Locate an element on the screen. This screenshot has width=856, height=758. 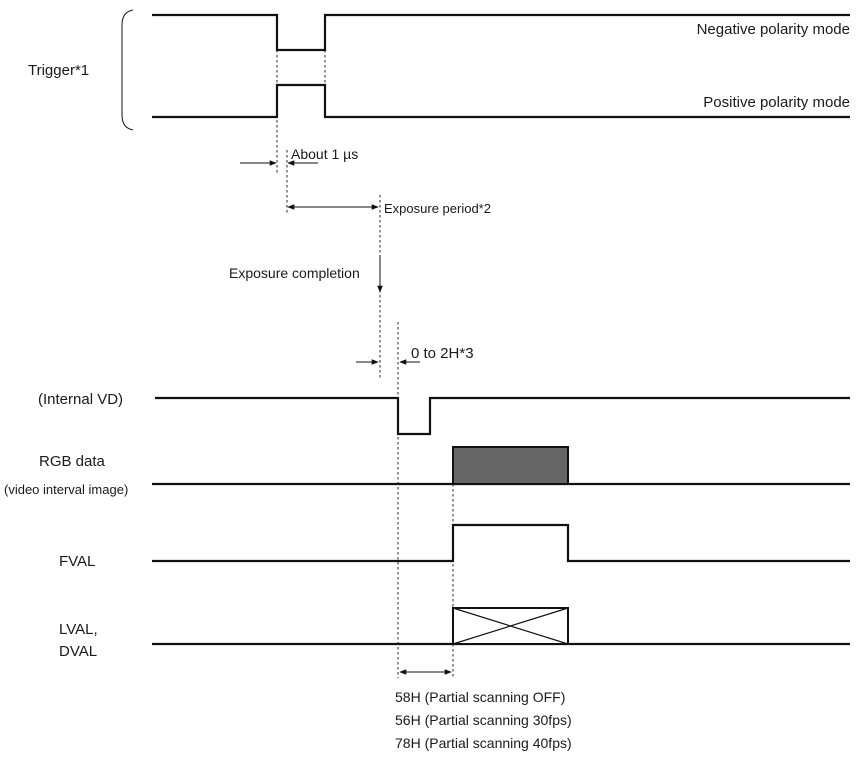
trigger-brace is located at coordinates (127, 70).